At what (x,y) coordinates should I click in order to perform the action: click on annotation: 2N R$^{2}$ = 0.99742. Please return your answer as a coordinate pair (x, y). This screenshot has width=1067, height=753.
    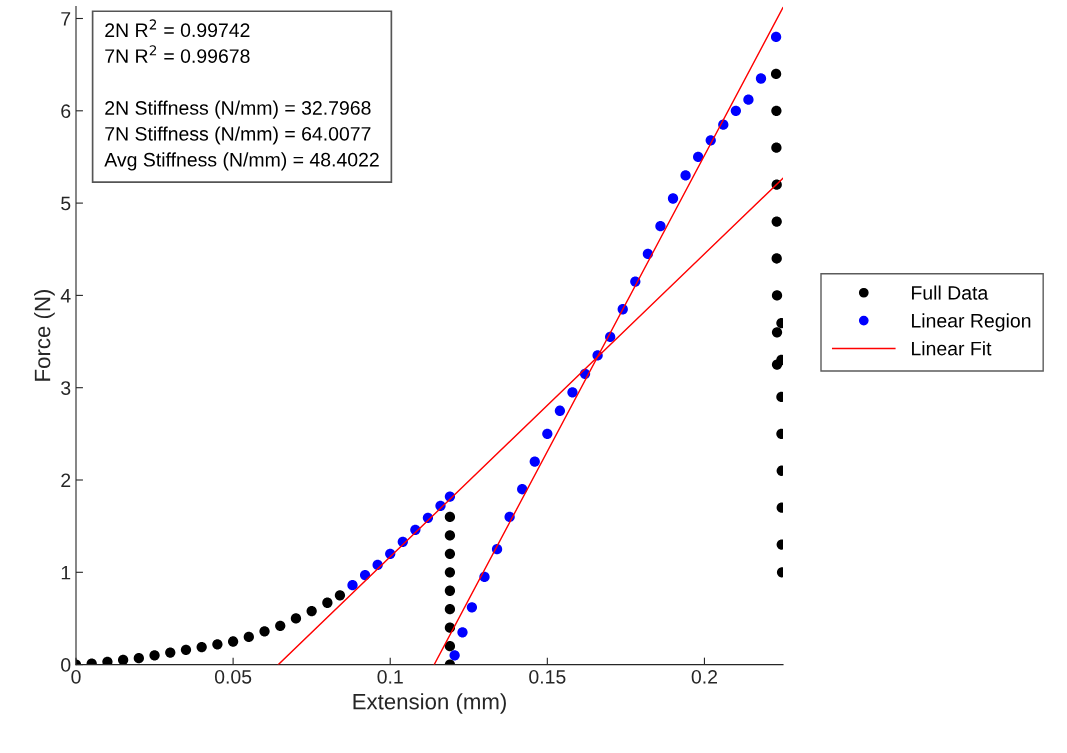
    Looking at the image, I should click on (177, 28).